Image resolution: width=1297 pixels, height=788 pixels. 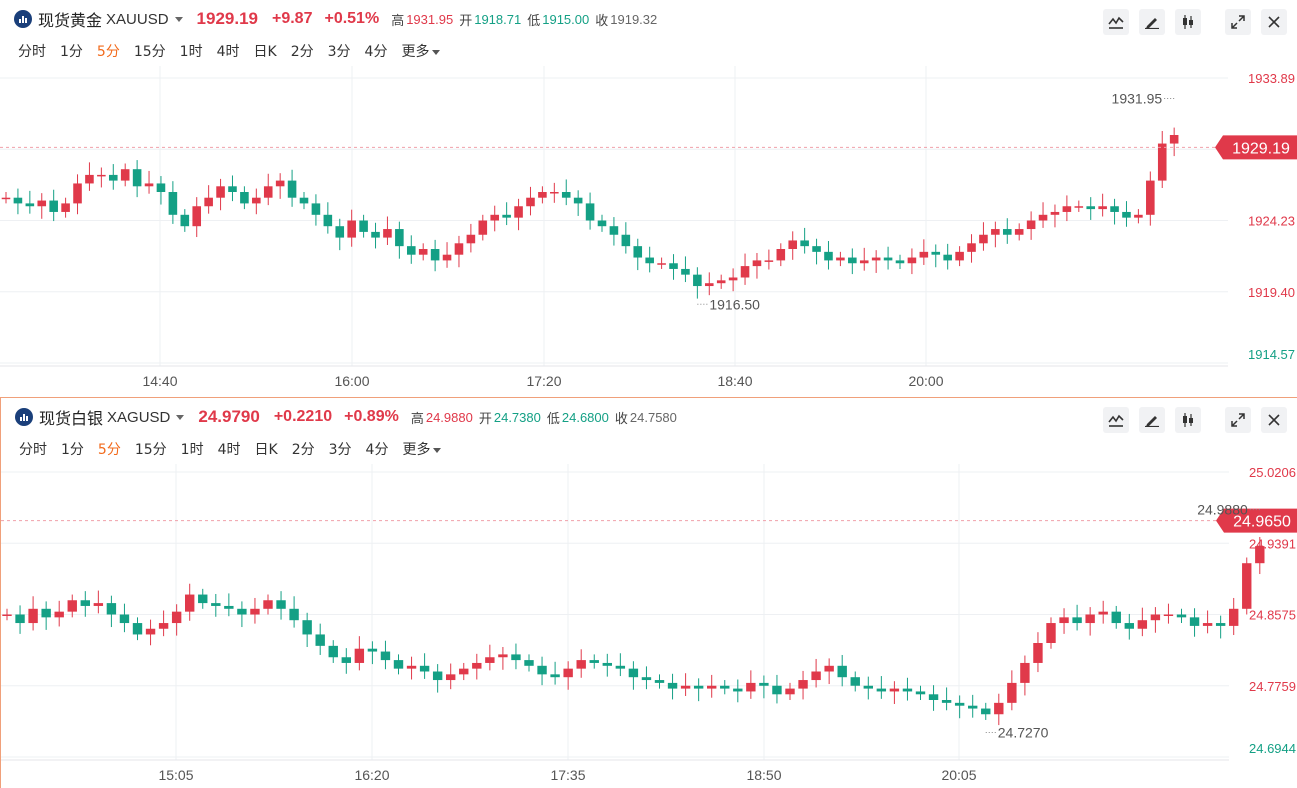 What do you see at coordinates (1271, 292) in the screenshot?
I see `y-tick-label: 1919.40` at bounding box center [1271, 292].